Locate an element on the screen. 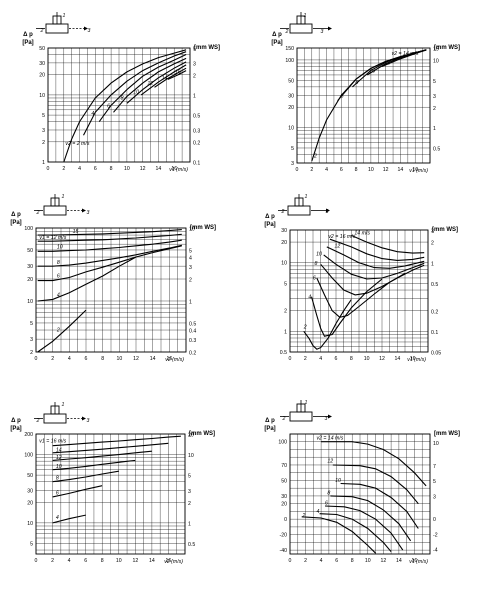 The width and height of the screenshot is (482, 590). y-tick-label: 20 is located at coordinates (30, 503).